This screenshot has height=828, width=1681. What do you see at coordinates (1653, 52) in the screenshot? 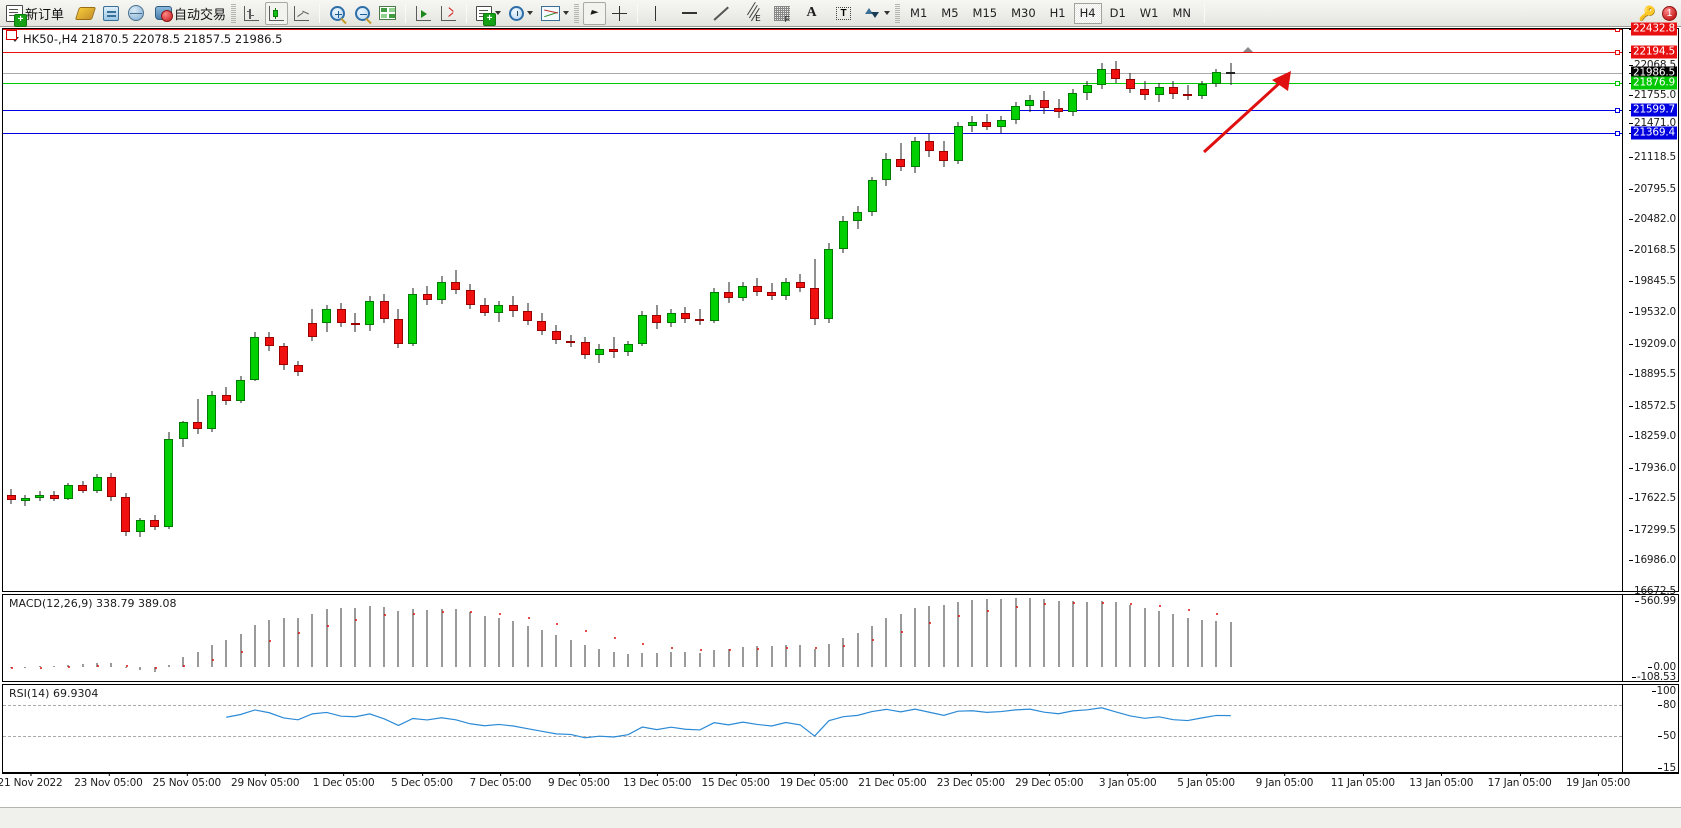
I see `price-label-order-line-2: 22194.5` at bounding box center [1653, 52].